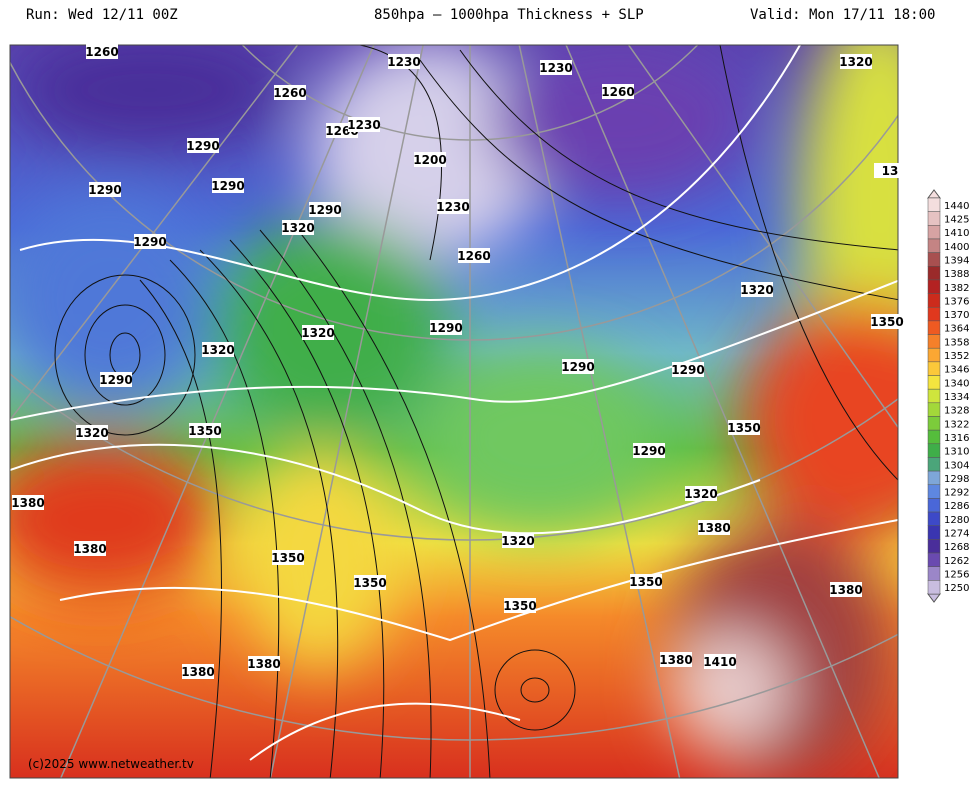 The width and height of the screenshot is (980, 809). Describe the element at coordinates (956, 274) in the screenshot. I see `colorbar-label: 1388` at that location.